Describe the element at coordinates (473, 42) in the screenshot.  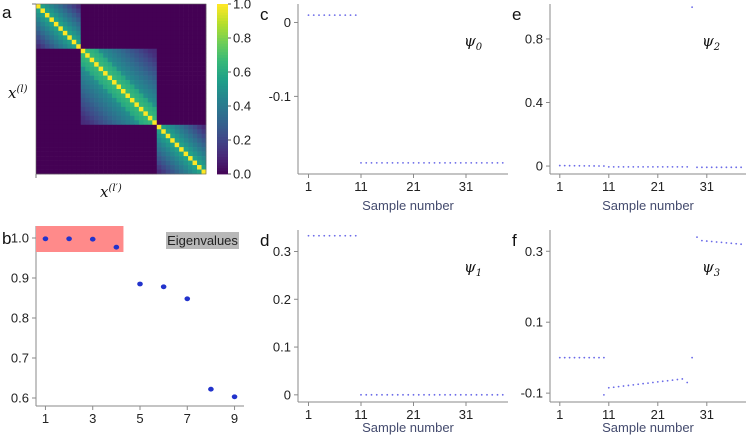
I see `series-label: ψ0` at that location.